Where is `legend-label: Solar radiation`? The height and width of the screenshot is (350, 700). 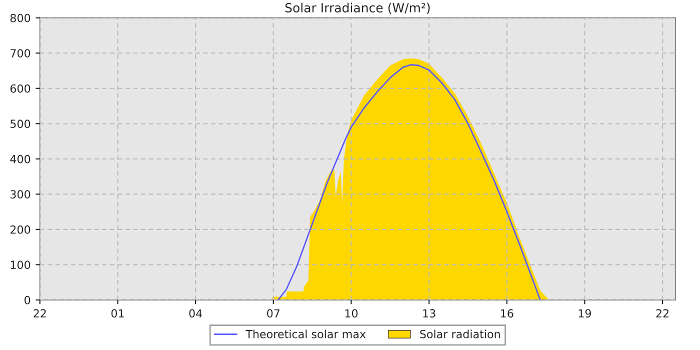
legend-label: Solar radiation is located at coordinates (460, 334).